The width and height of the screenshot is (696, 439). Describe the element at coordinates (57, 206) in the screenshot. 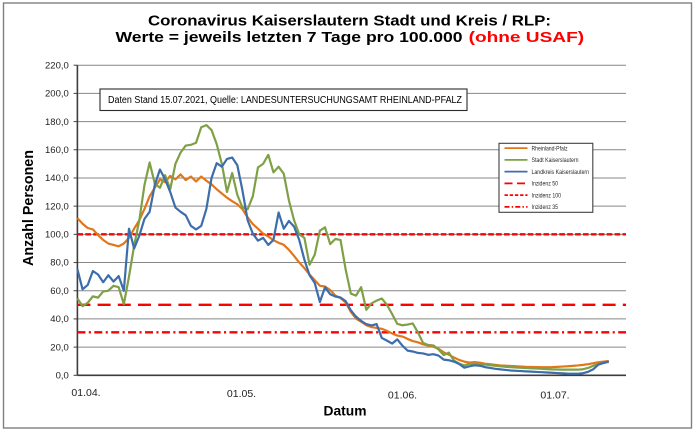

I see `svg-text: 120,0` at that location.